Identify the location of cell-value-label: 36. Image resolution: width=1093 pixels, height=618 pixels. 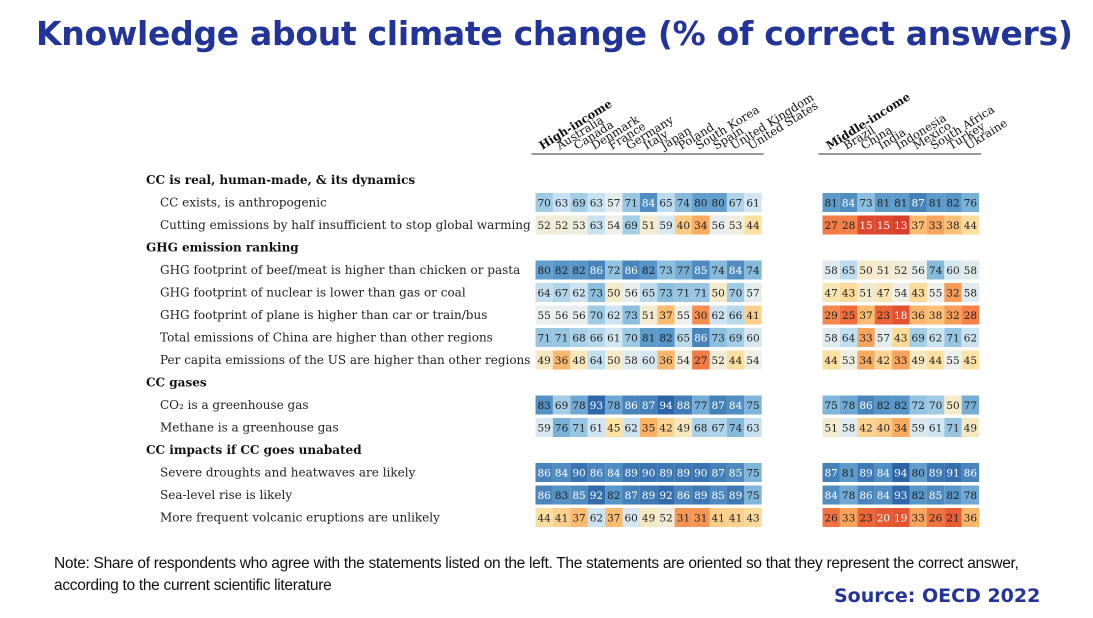
(919, 316).